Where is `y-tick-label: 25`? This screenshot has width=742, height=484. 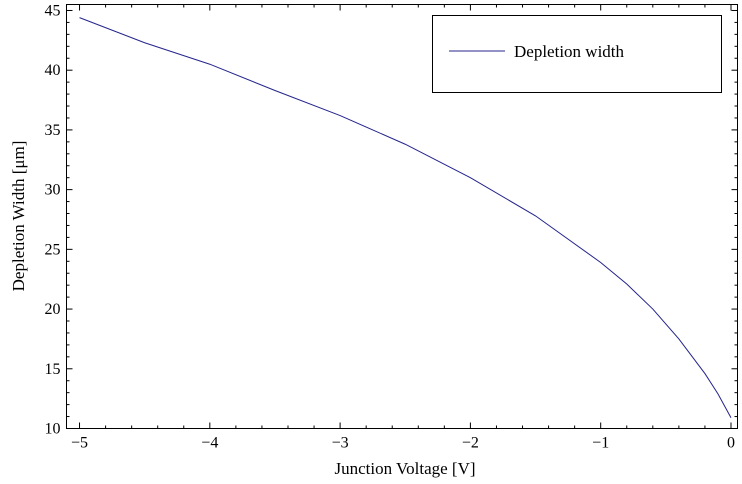
y-tick-label: 25 is located at coordinates (53, 249).